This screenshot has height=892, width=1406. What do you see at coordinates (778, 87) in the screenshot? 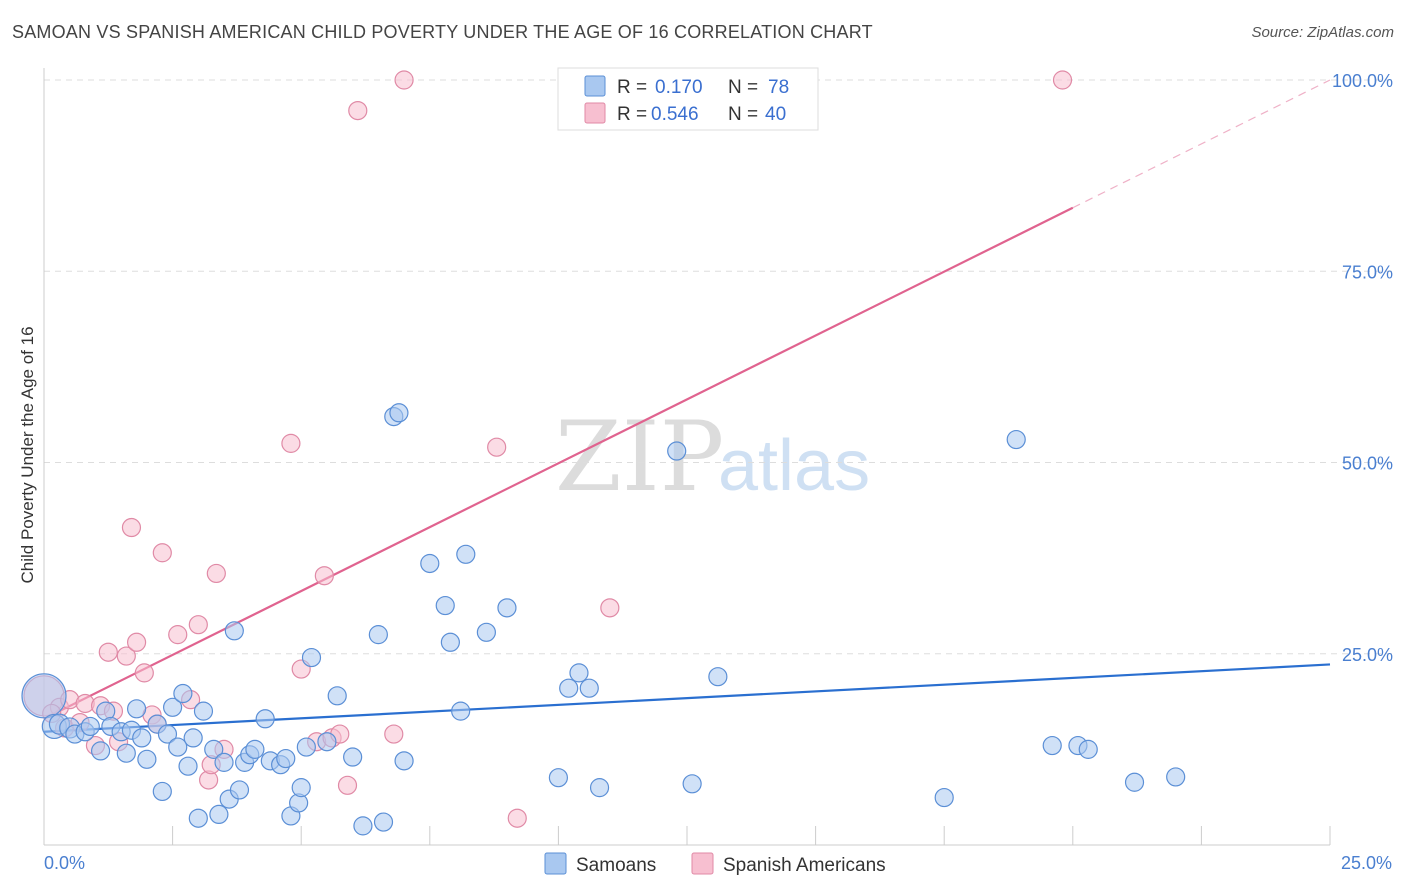
I see `legend-n-value-1: 78` at bounding box center [778, 87].